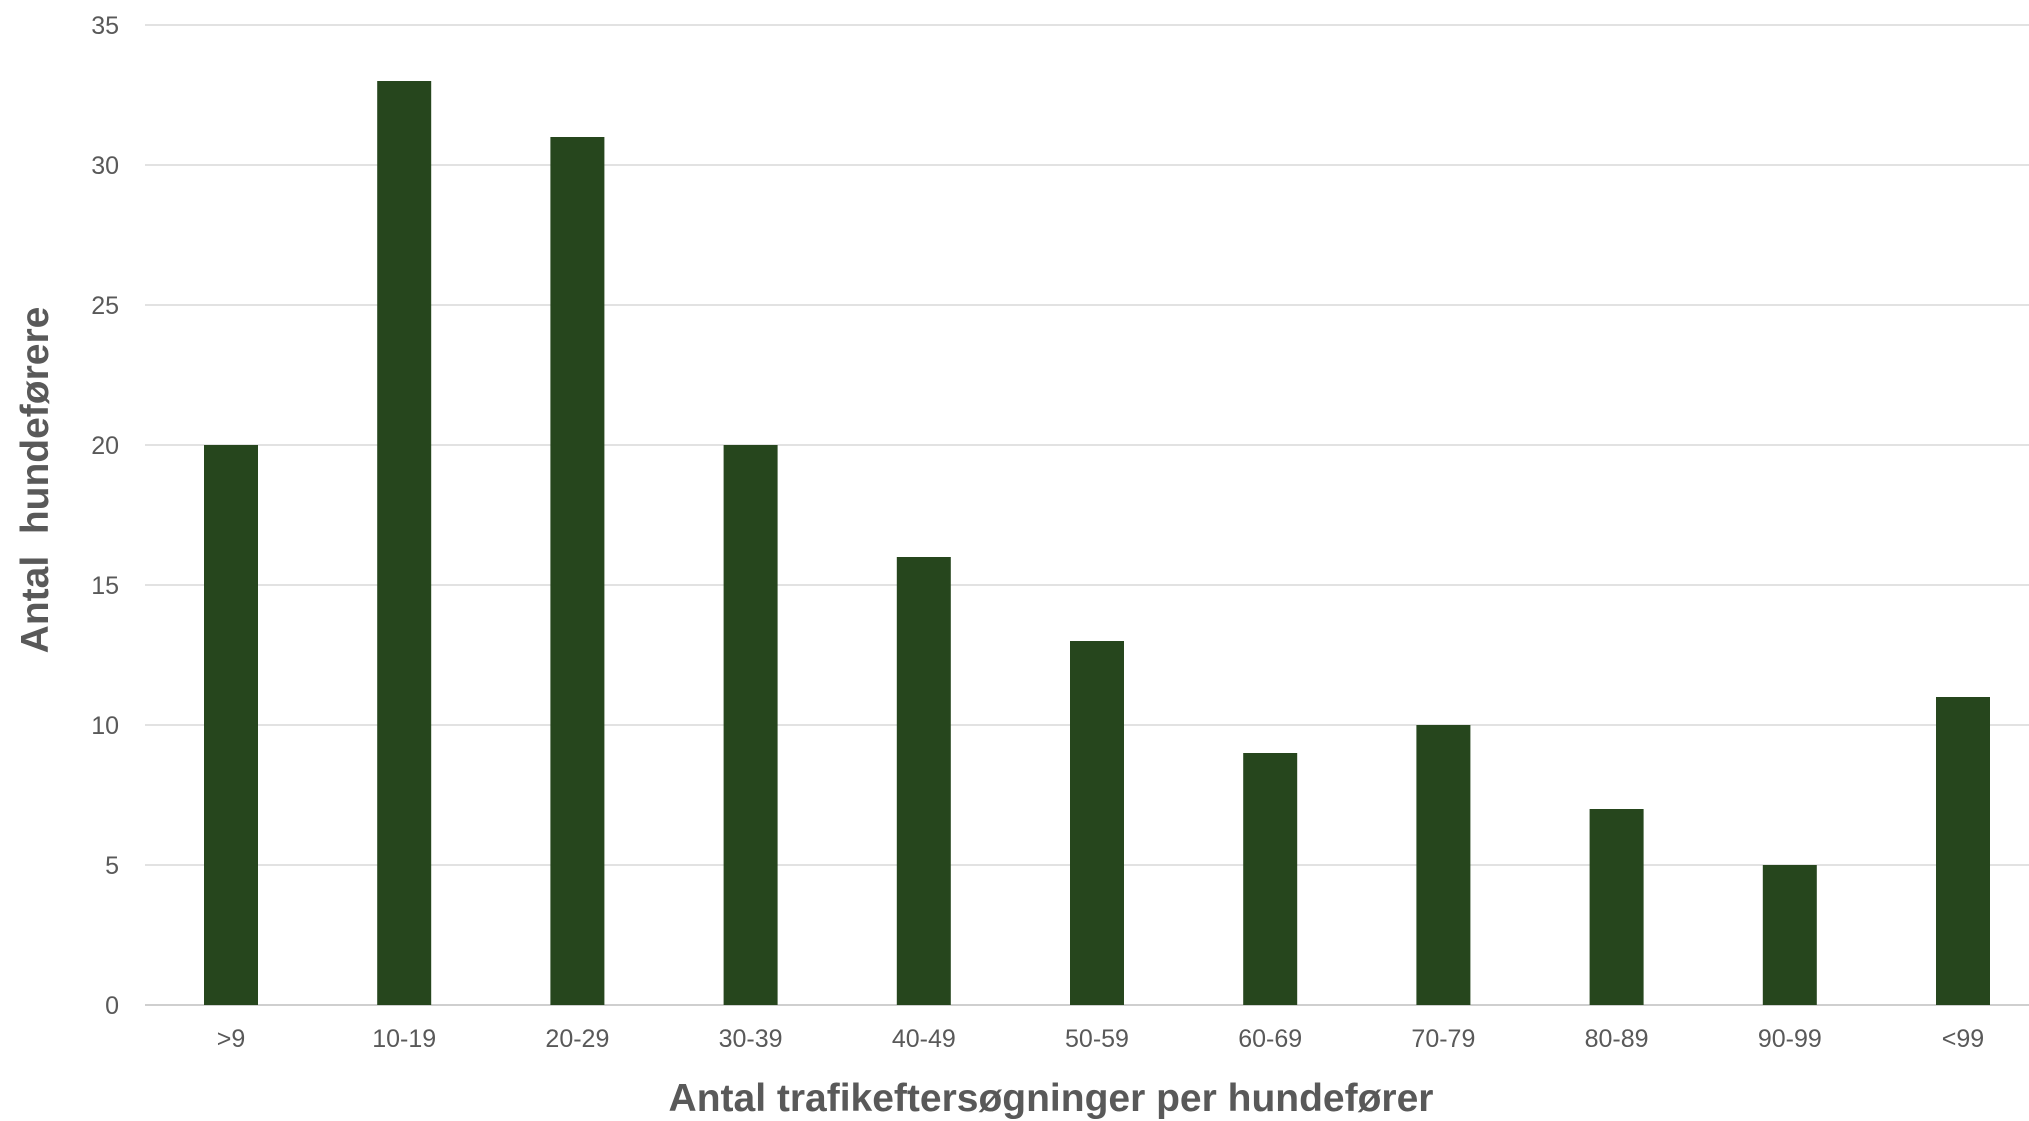  I want to click on y-axis-title: Antal hundeførere, so click(35, 480).